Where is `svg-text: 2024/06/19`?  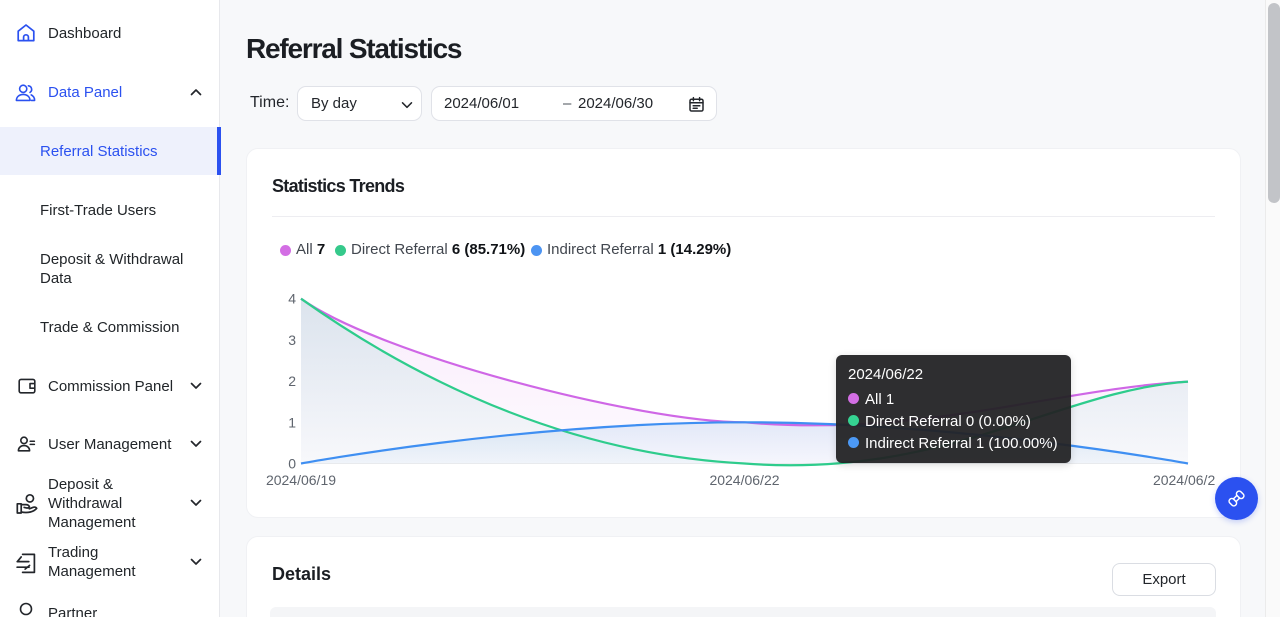 svg-text: 2024/06/19 is located at coordinates (301, 480).